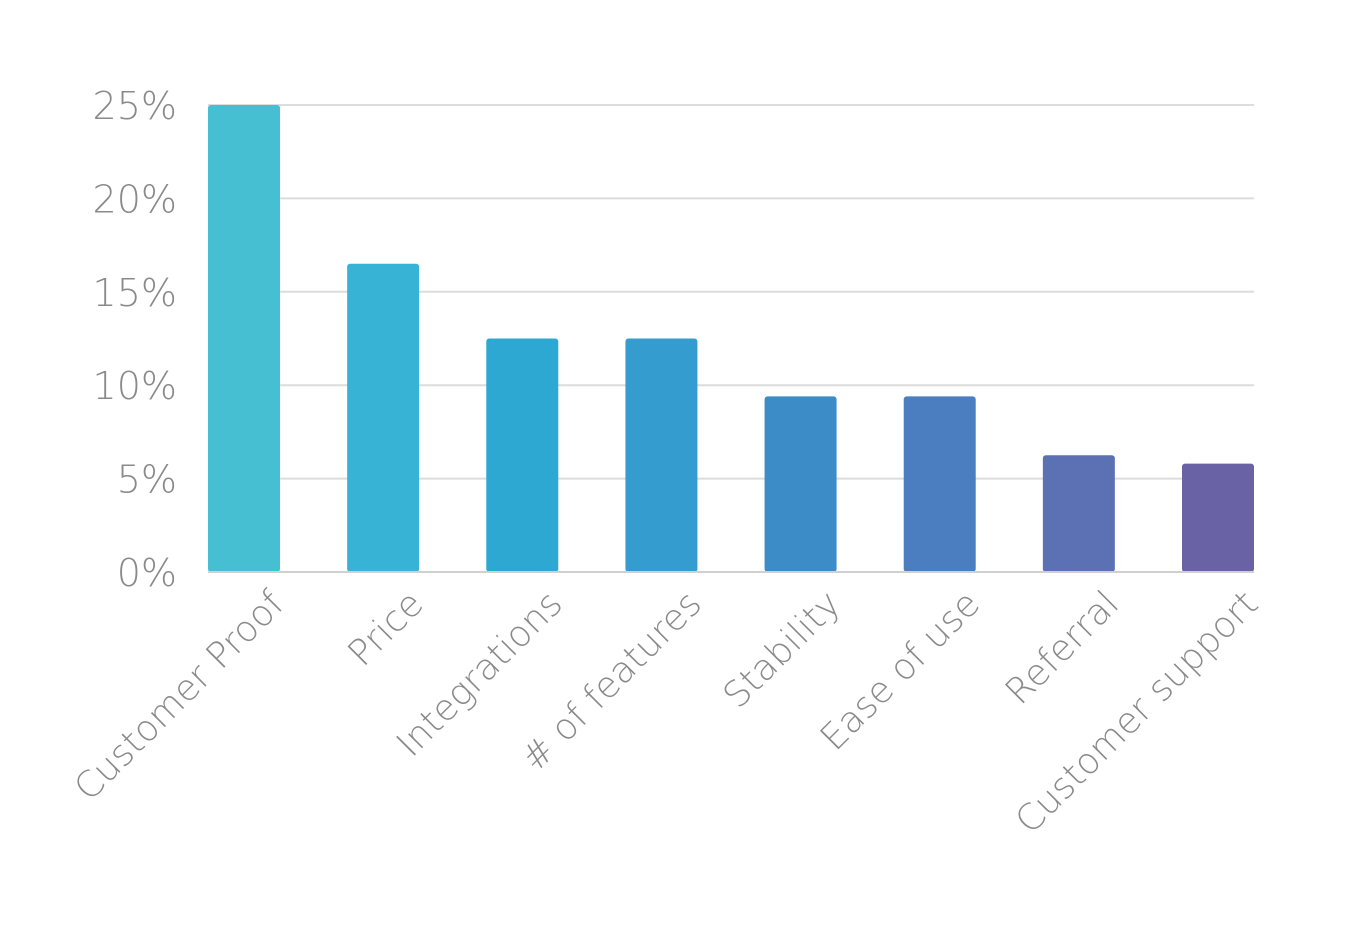 The image size is (1364, 938). Describe the element at coordinates (1137, 712) in the screenshot. I see `x-category-label: Customer support` at that location.